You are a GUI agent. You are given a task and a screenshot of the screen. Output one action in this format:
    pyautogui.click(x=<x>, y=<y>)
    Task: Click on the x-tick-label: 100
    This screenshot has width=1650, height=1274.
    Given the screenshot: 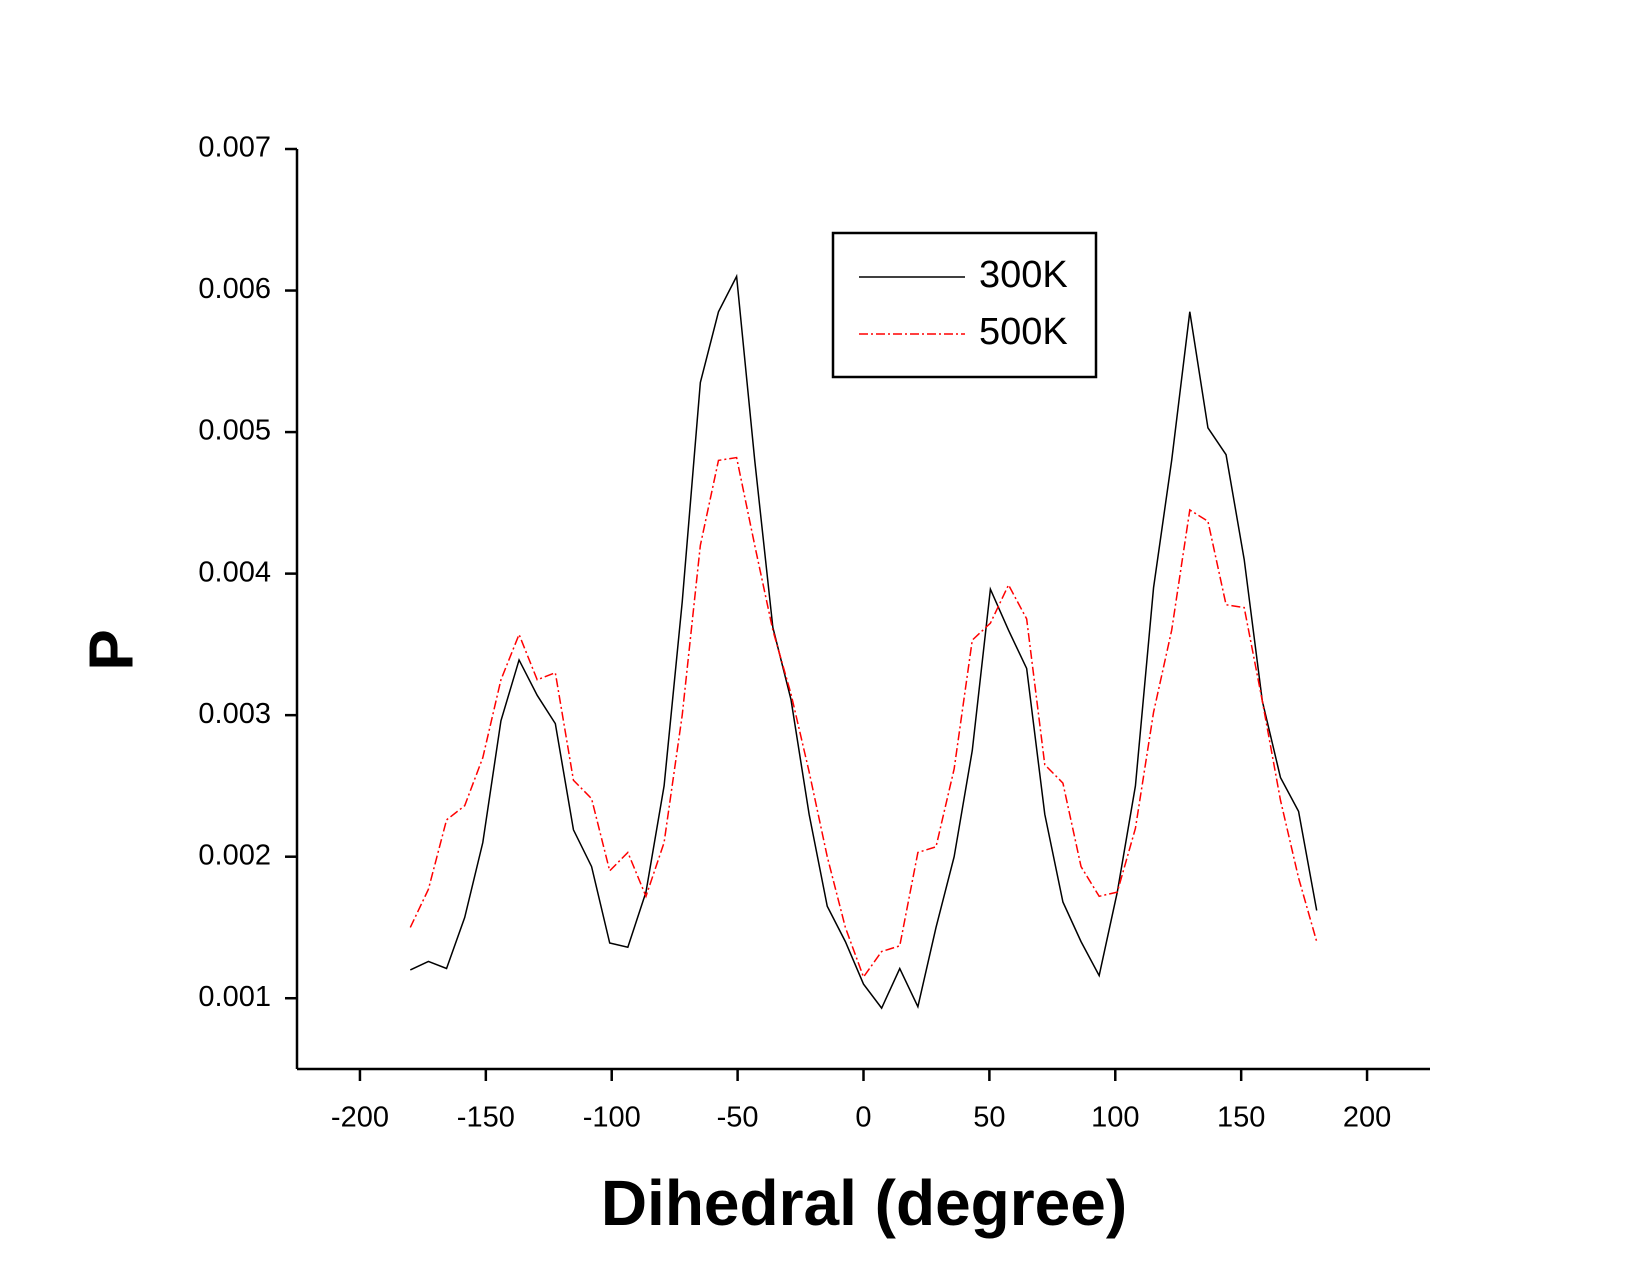 What is the action you would take?
    pyautogui.click(x=1115, y=1118)
    